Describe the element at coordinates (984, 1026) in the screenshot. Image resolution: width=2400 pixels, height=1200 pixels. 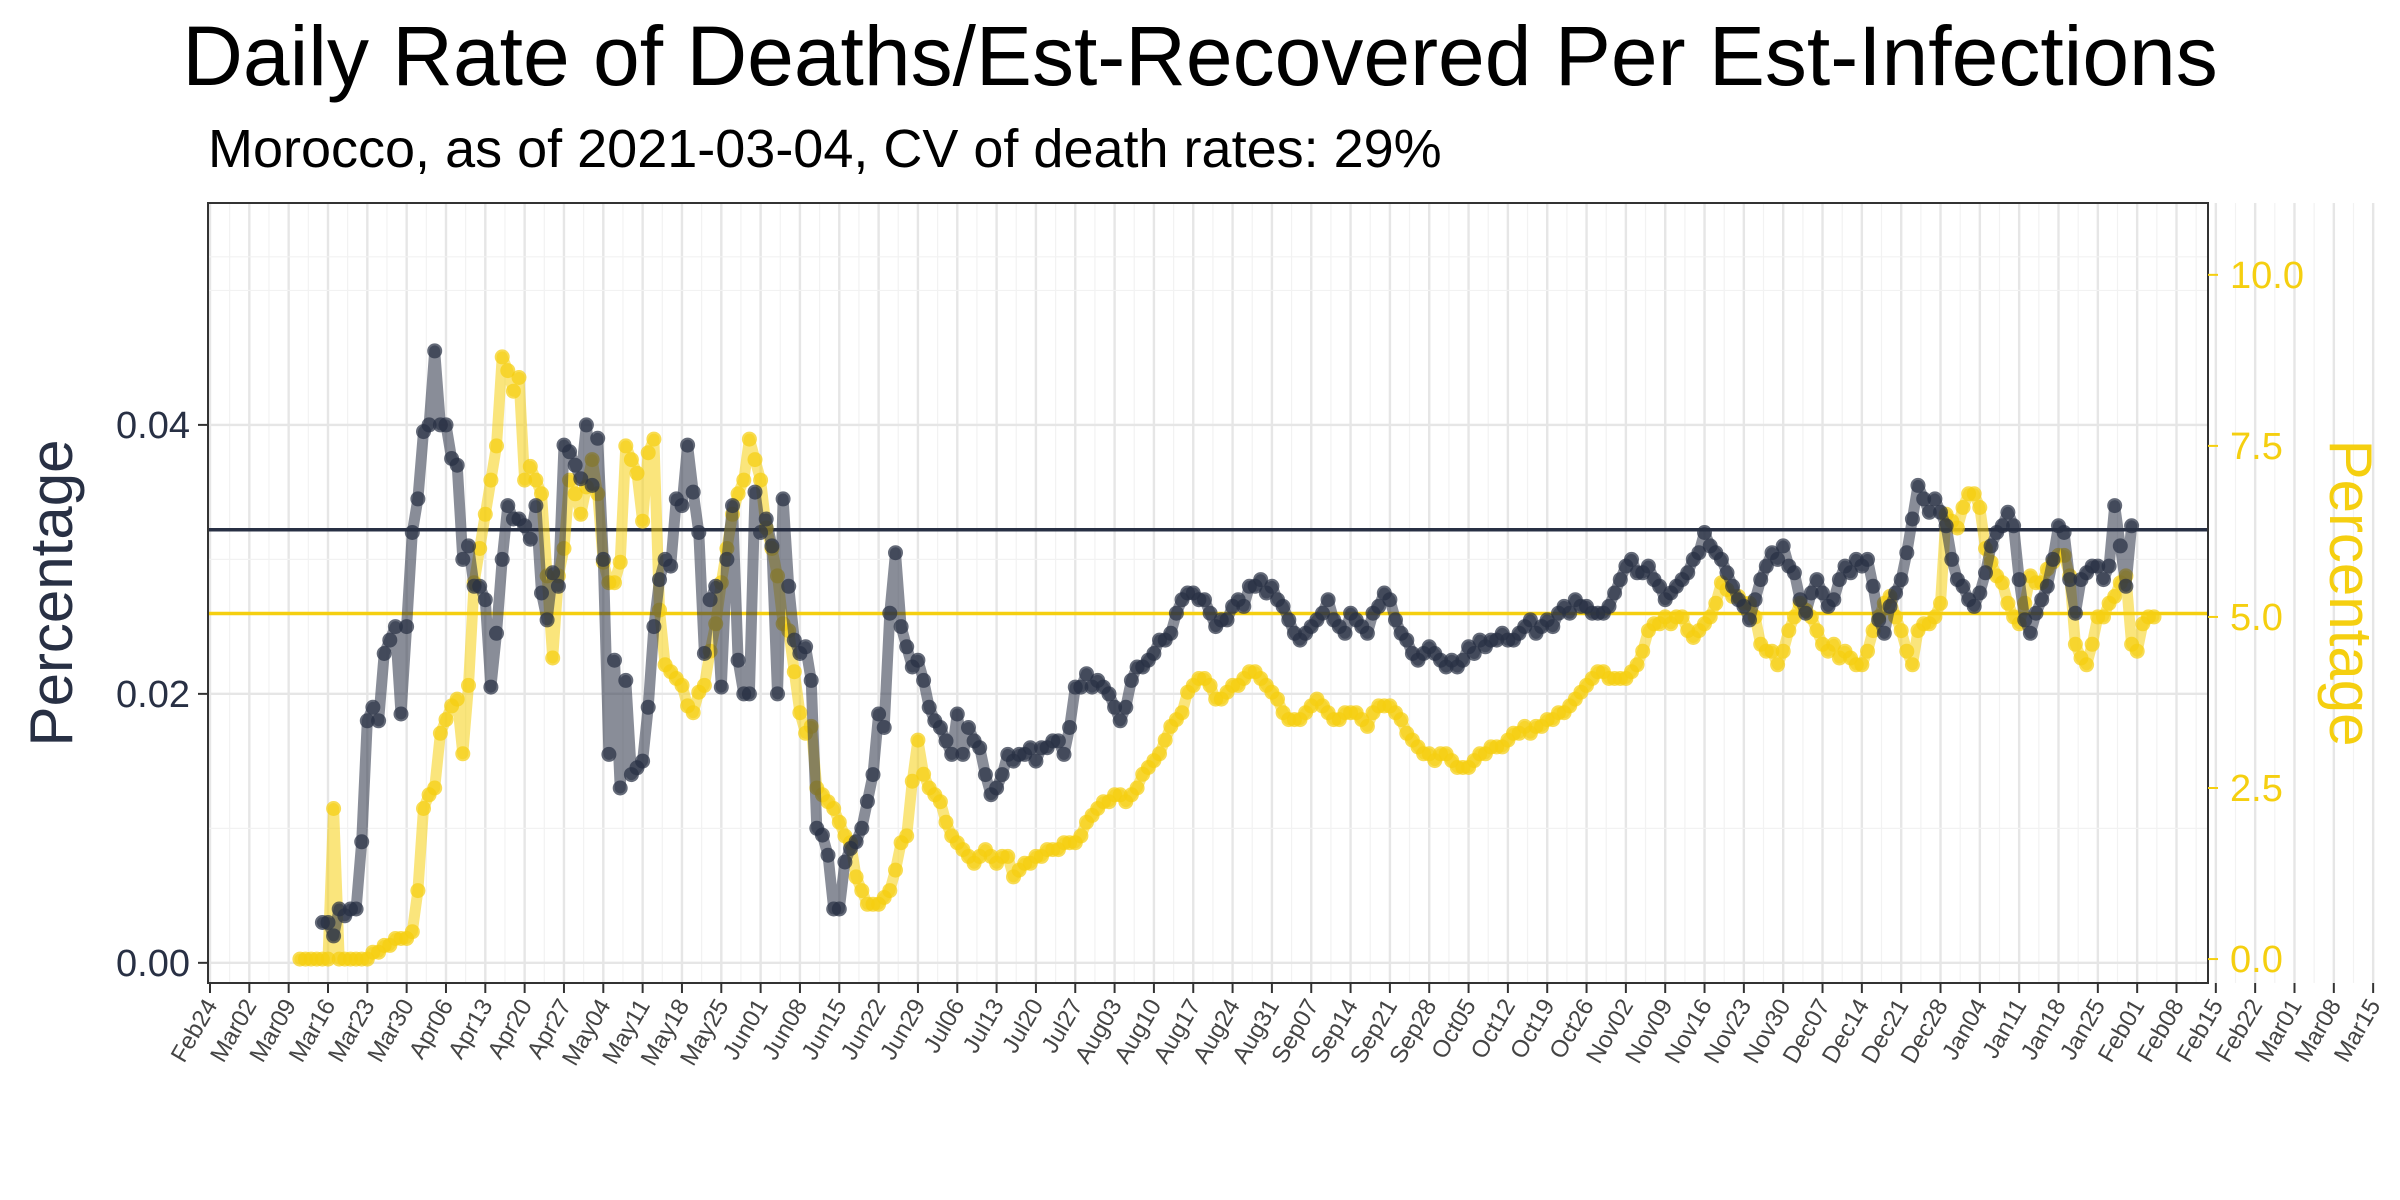
I see `x-tick-label: Jul13` at that location.